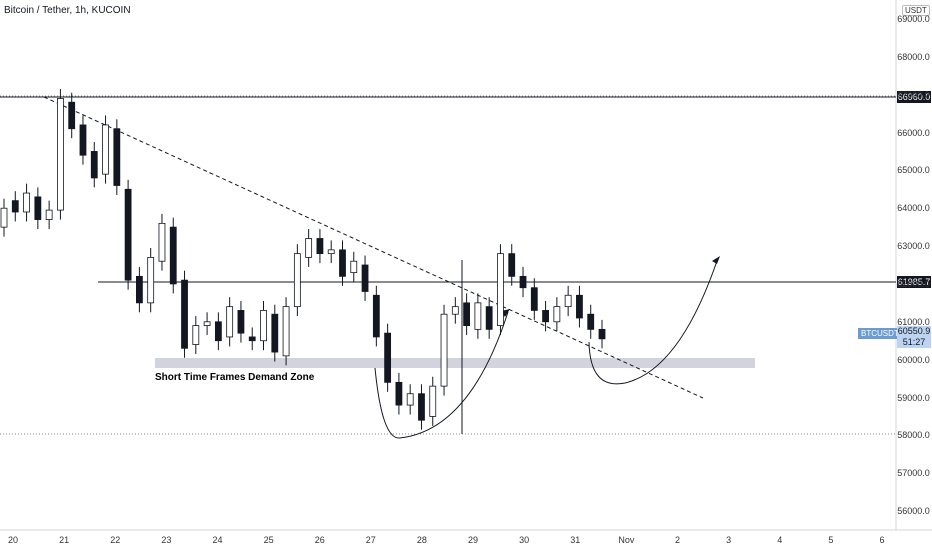 The width and height of the screenshot is (932, 550). I want to click on price-tick-label: 62000.0, so click(913, 283).